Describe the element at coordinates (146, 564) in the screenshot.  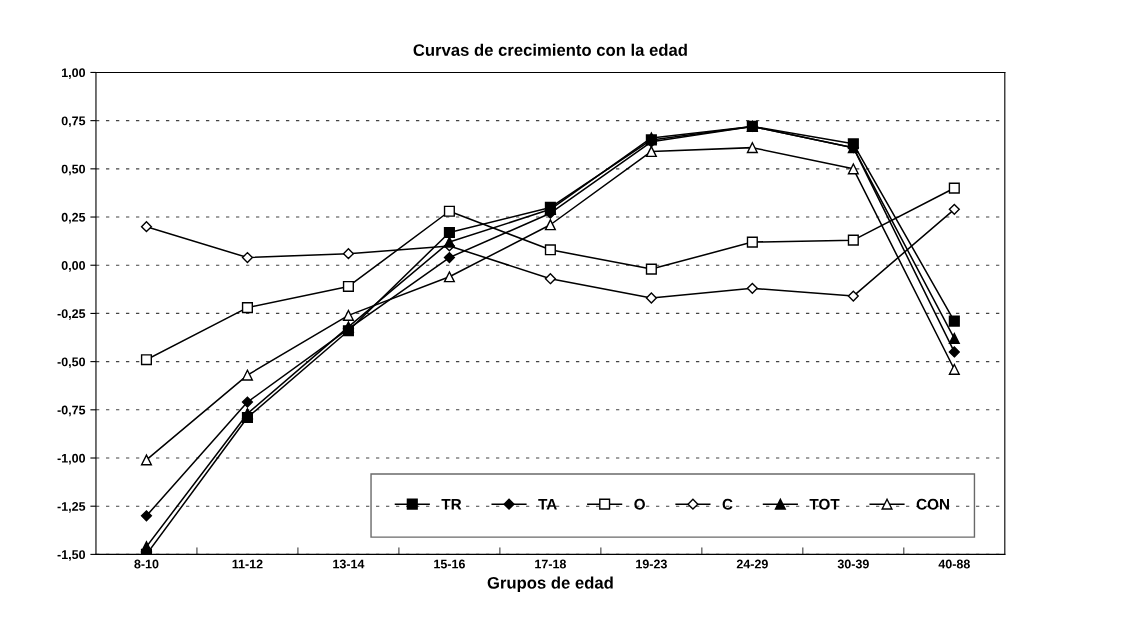
I see `x-tick-label: 8-10` at that location.